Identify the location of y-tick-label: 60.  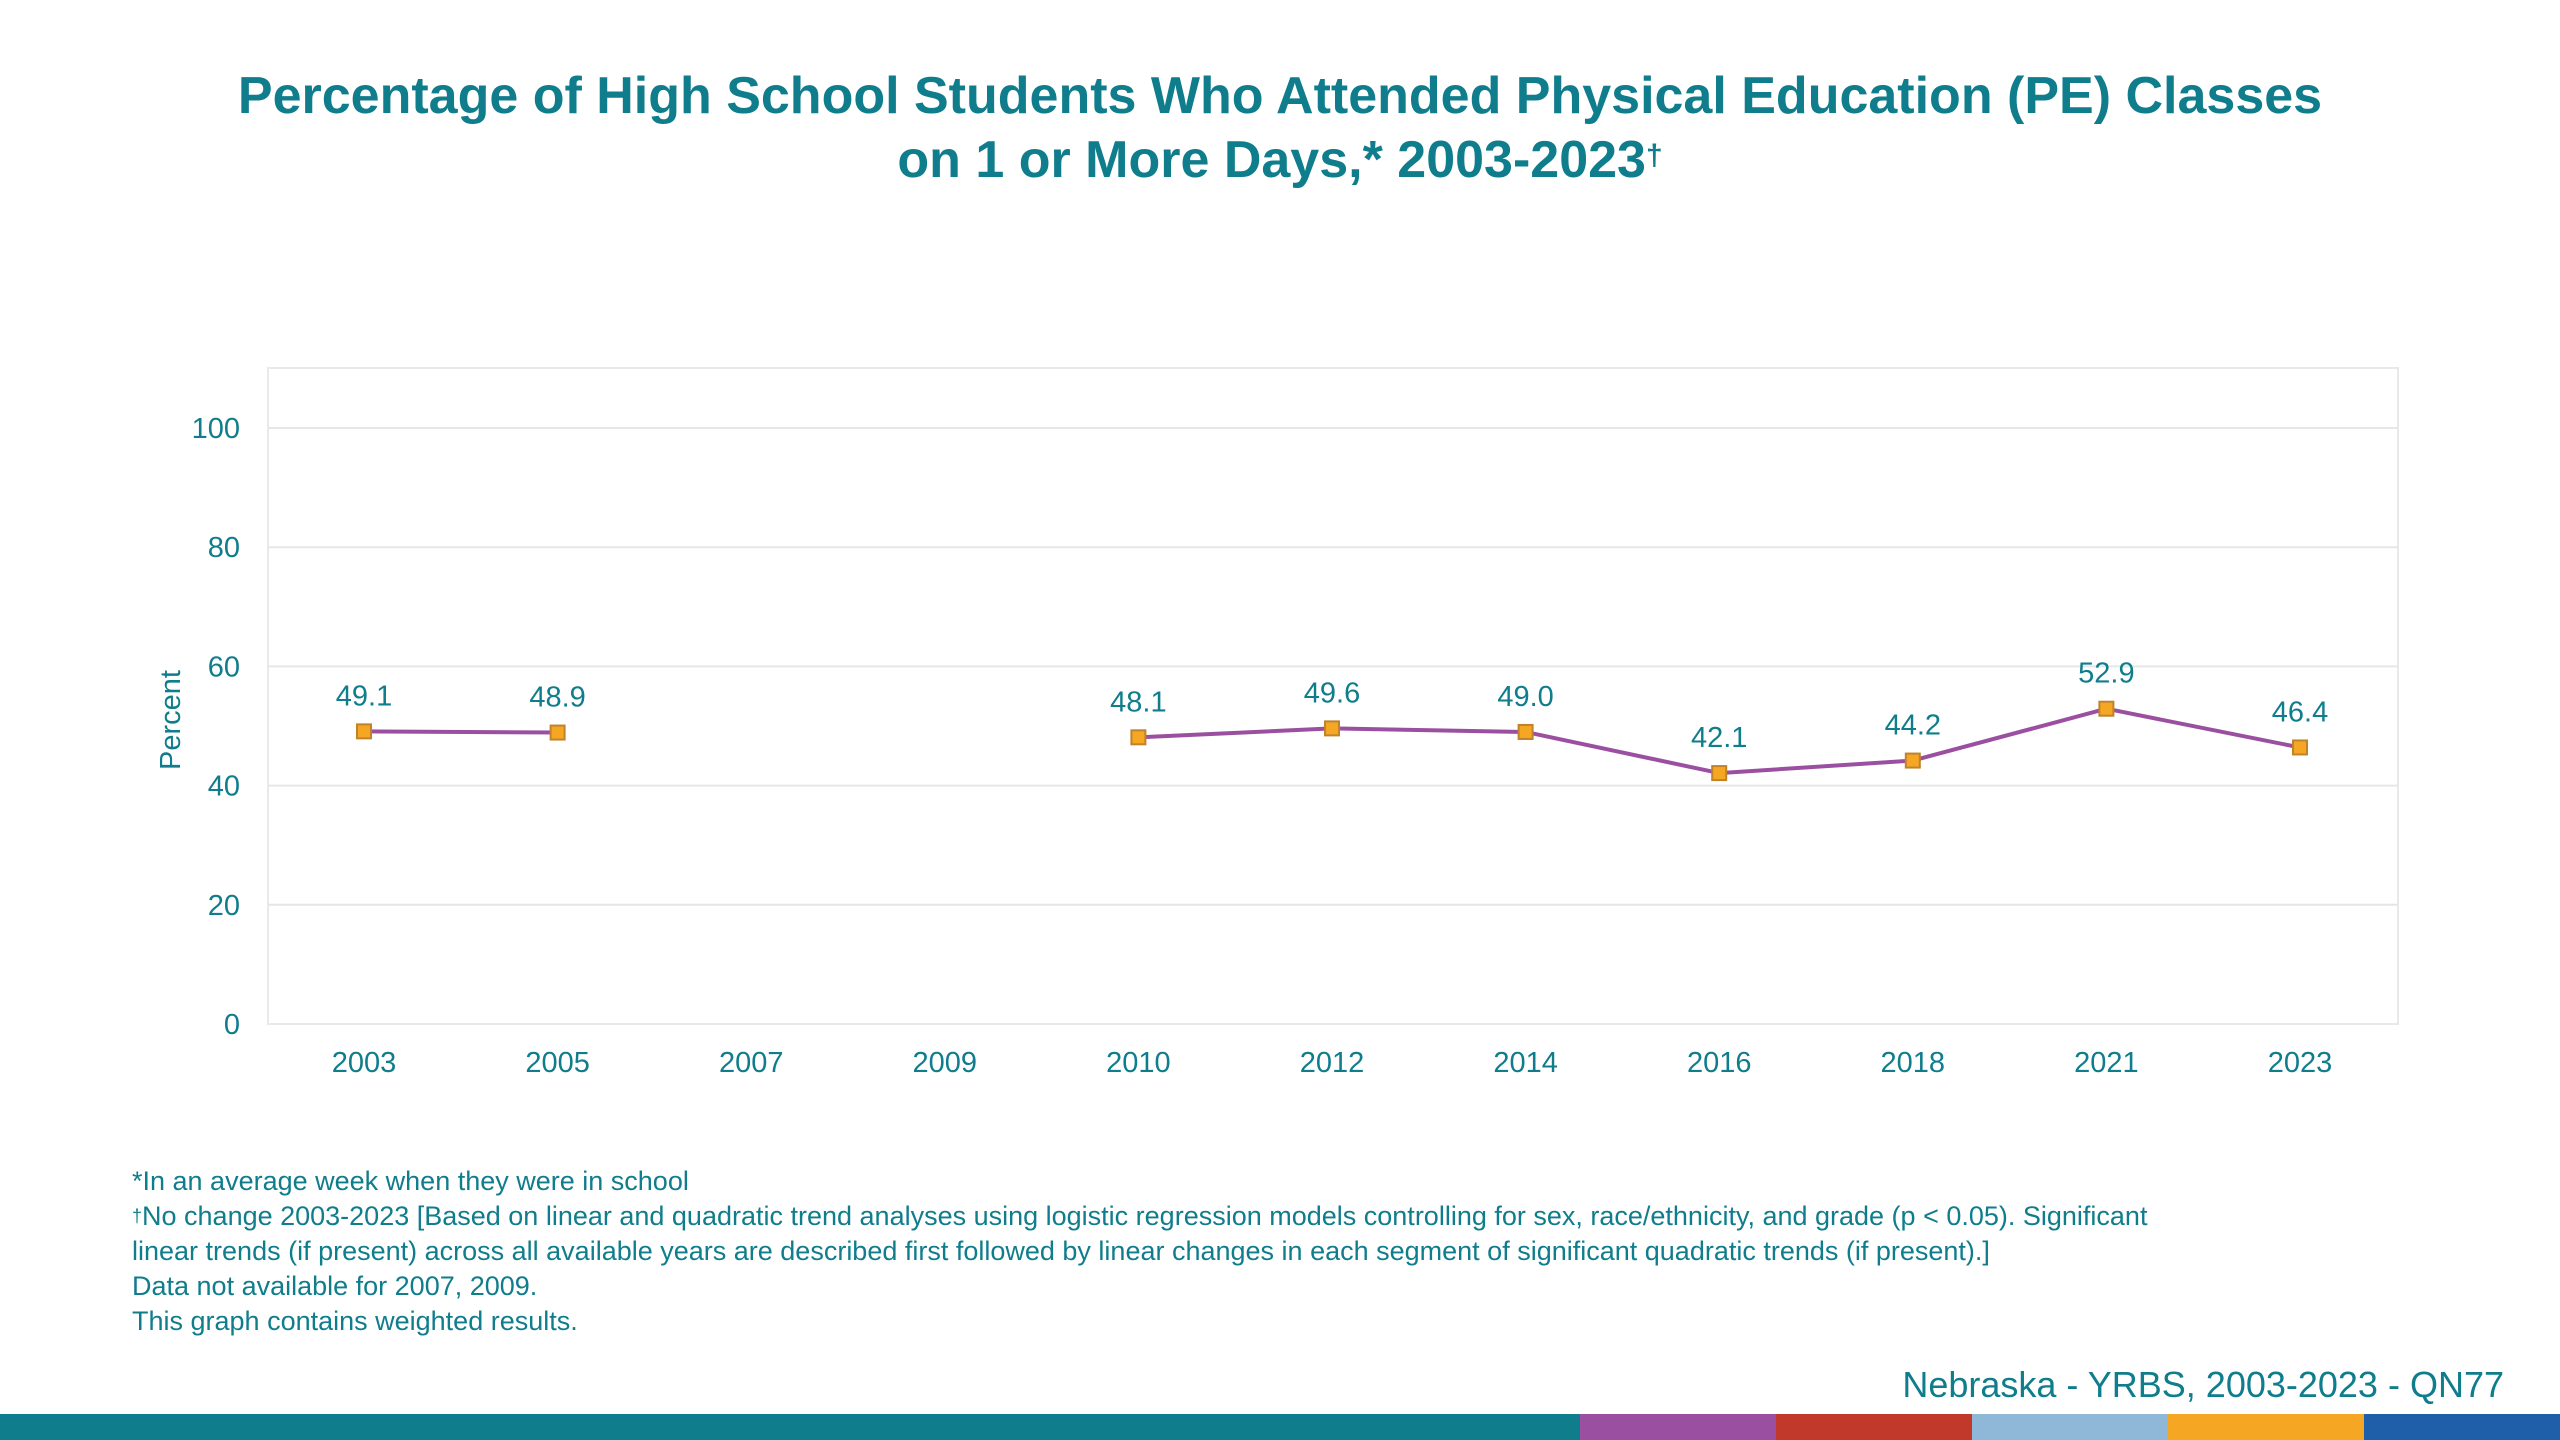
(224, 667).